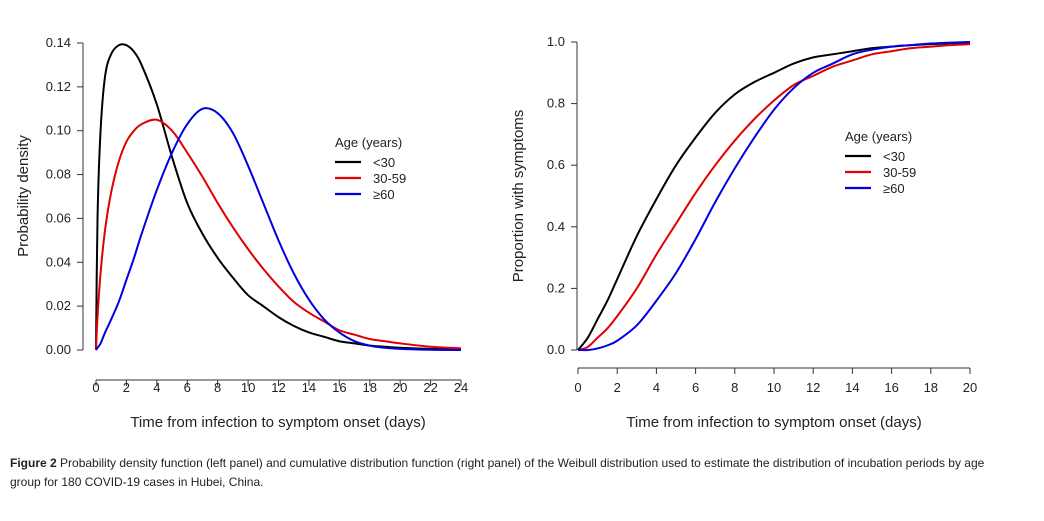  I want to click on pdf-x-tick-label: 24, so click(461, 387).